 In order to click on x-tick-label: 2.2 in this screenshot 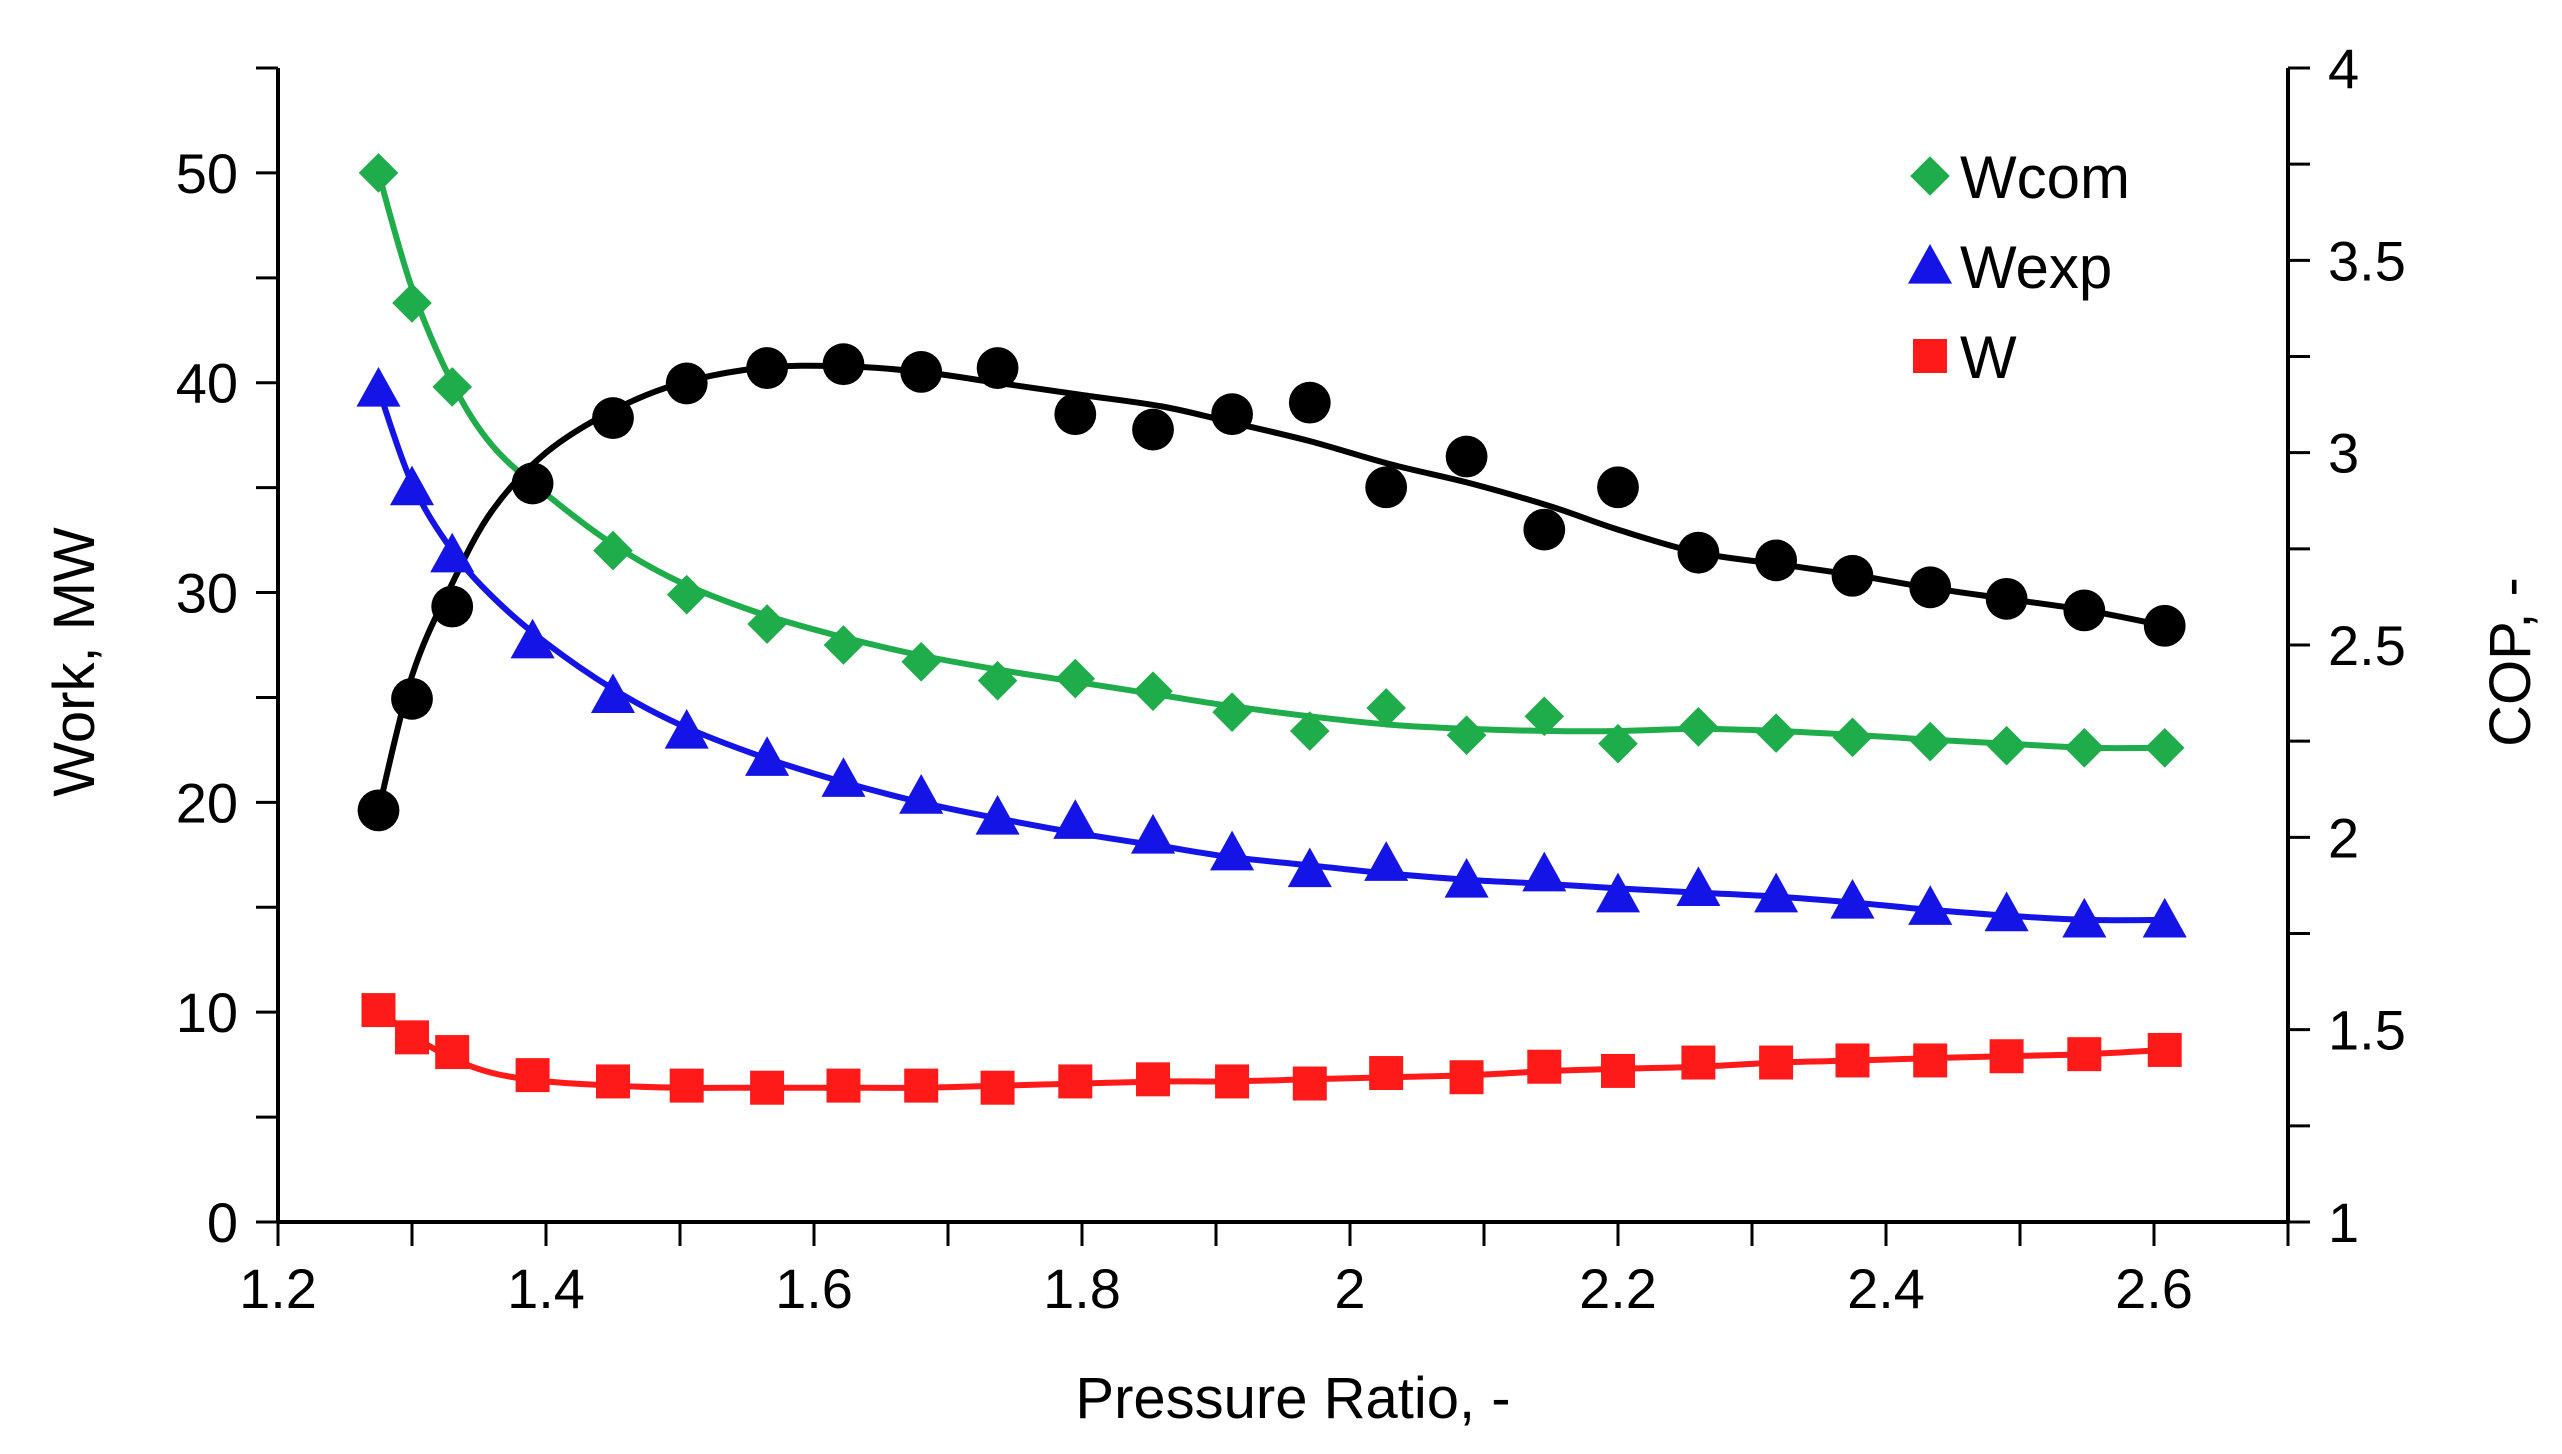, I will do `click(1618, 1288)`.